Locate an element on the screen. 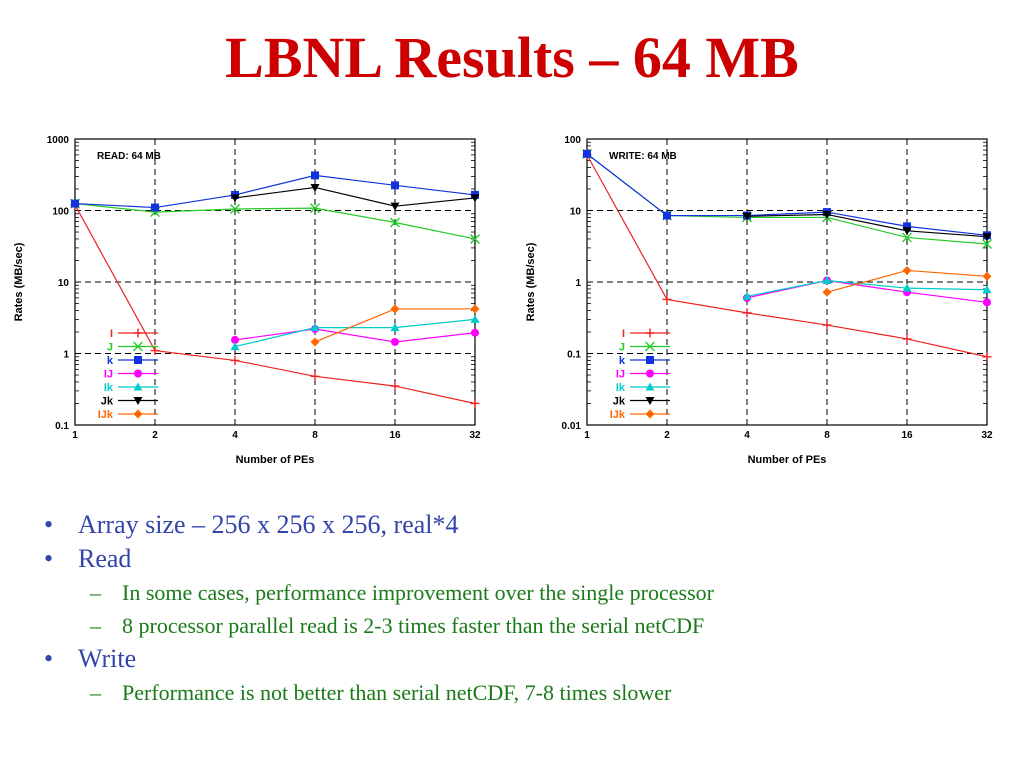 The image size is (1024, 768). bullet-text: Read is located at coordinates (105, 558).